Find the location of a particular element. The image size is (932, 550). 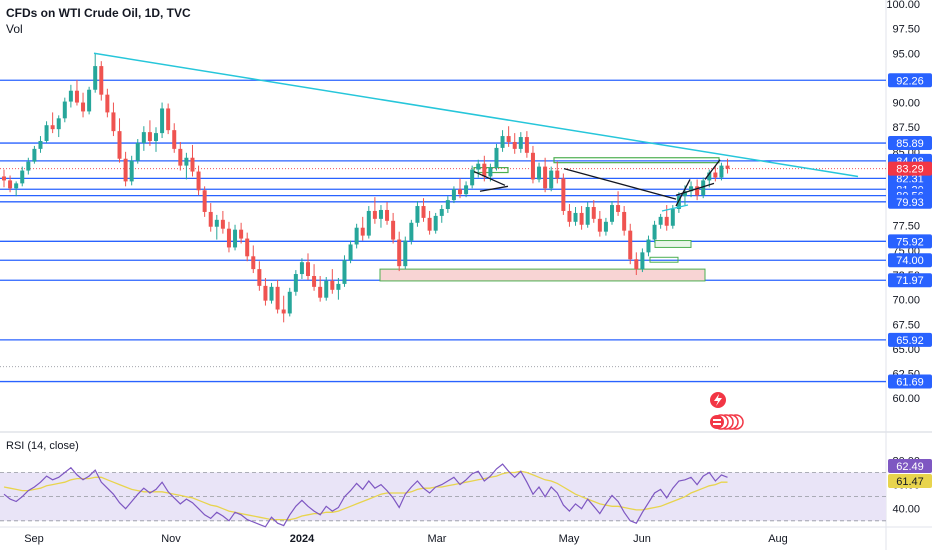

volume-label: Vol is located at coordinates (14, 29).